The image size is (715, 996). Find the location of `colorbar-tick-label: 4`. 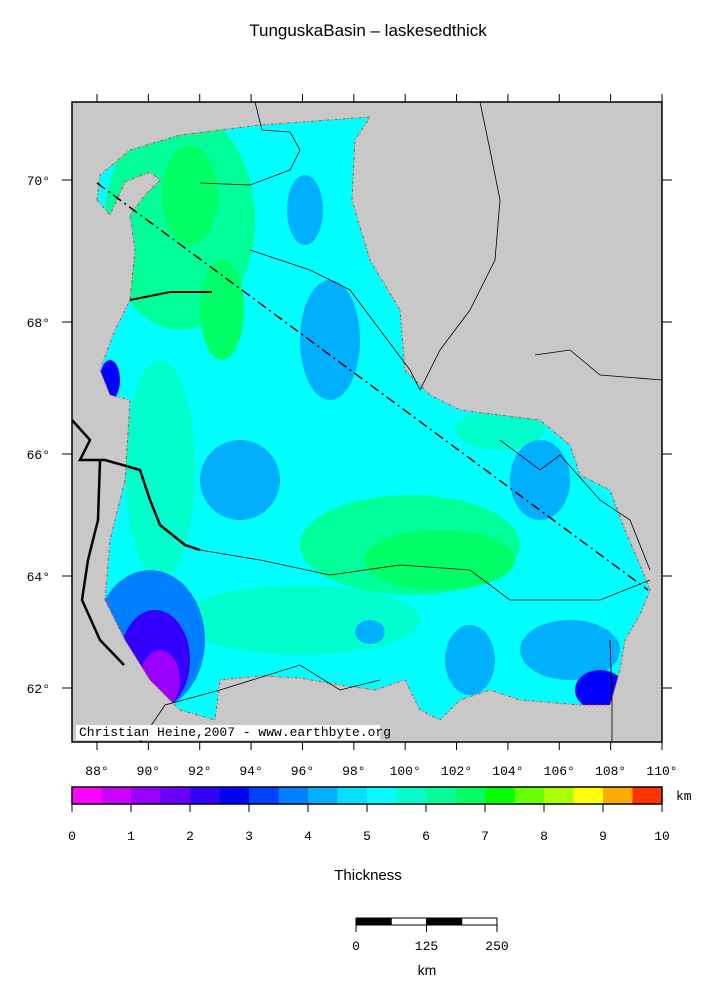

colorbar-tick-label: 4 is located at coordinates (308, 836).